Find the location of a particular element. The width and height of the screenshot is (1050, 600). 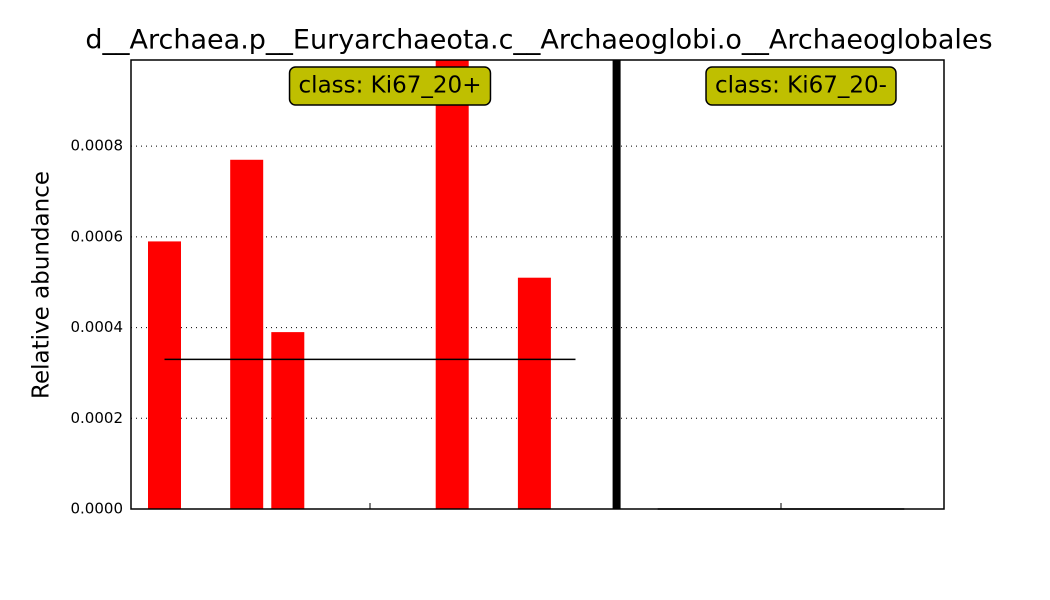

y-tick-label: 0.0008 is located at coordinates (97, 146).